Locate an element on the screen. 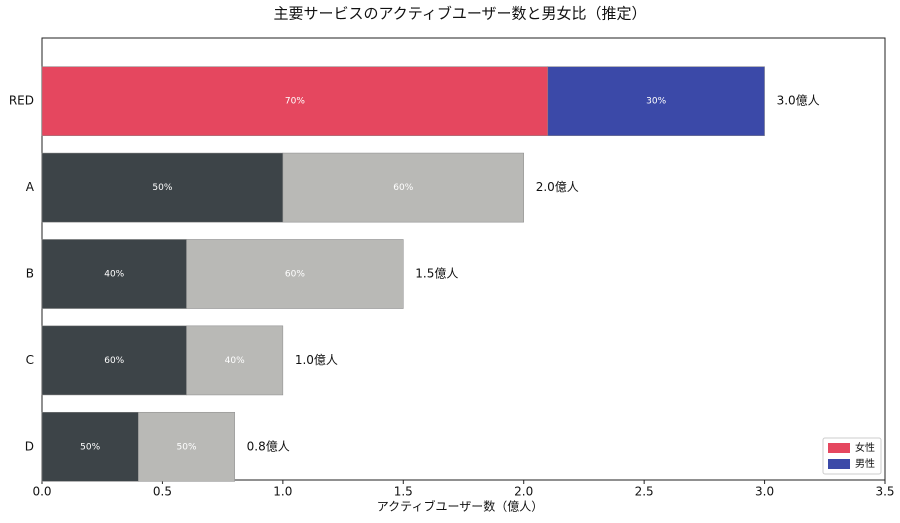 The image size is (900, 523). total-label: 1.0億人 is located at coordinates (316, 360).